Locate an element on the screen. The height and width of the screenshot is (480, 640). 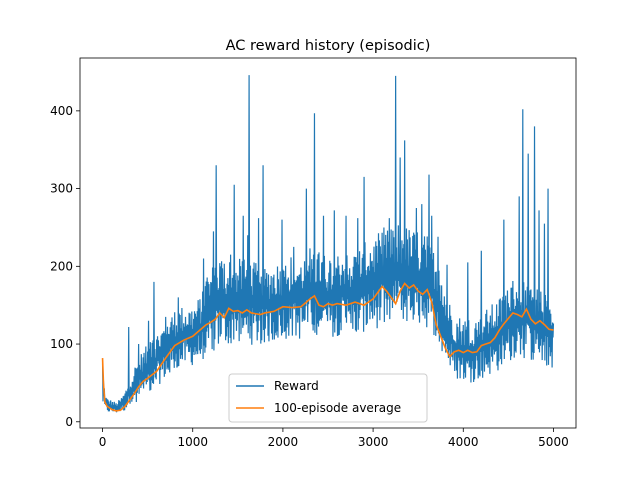
legend-label-reward: Reward is located at coordinates (296, 386).